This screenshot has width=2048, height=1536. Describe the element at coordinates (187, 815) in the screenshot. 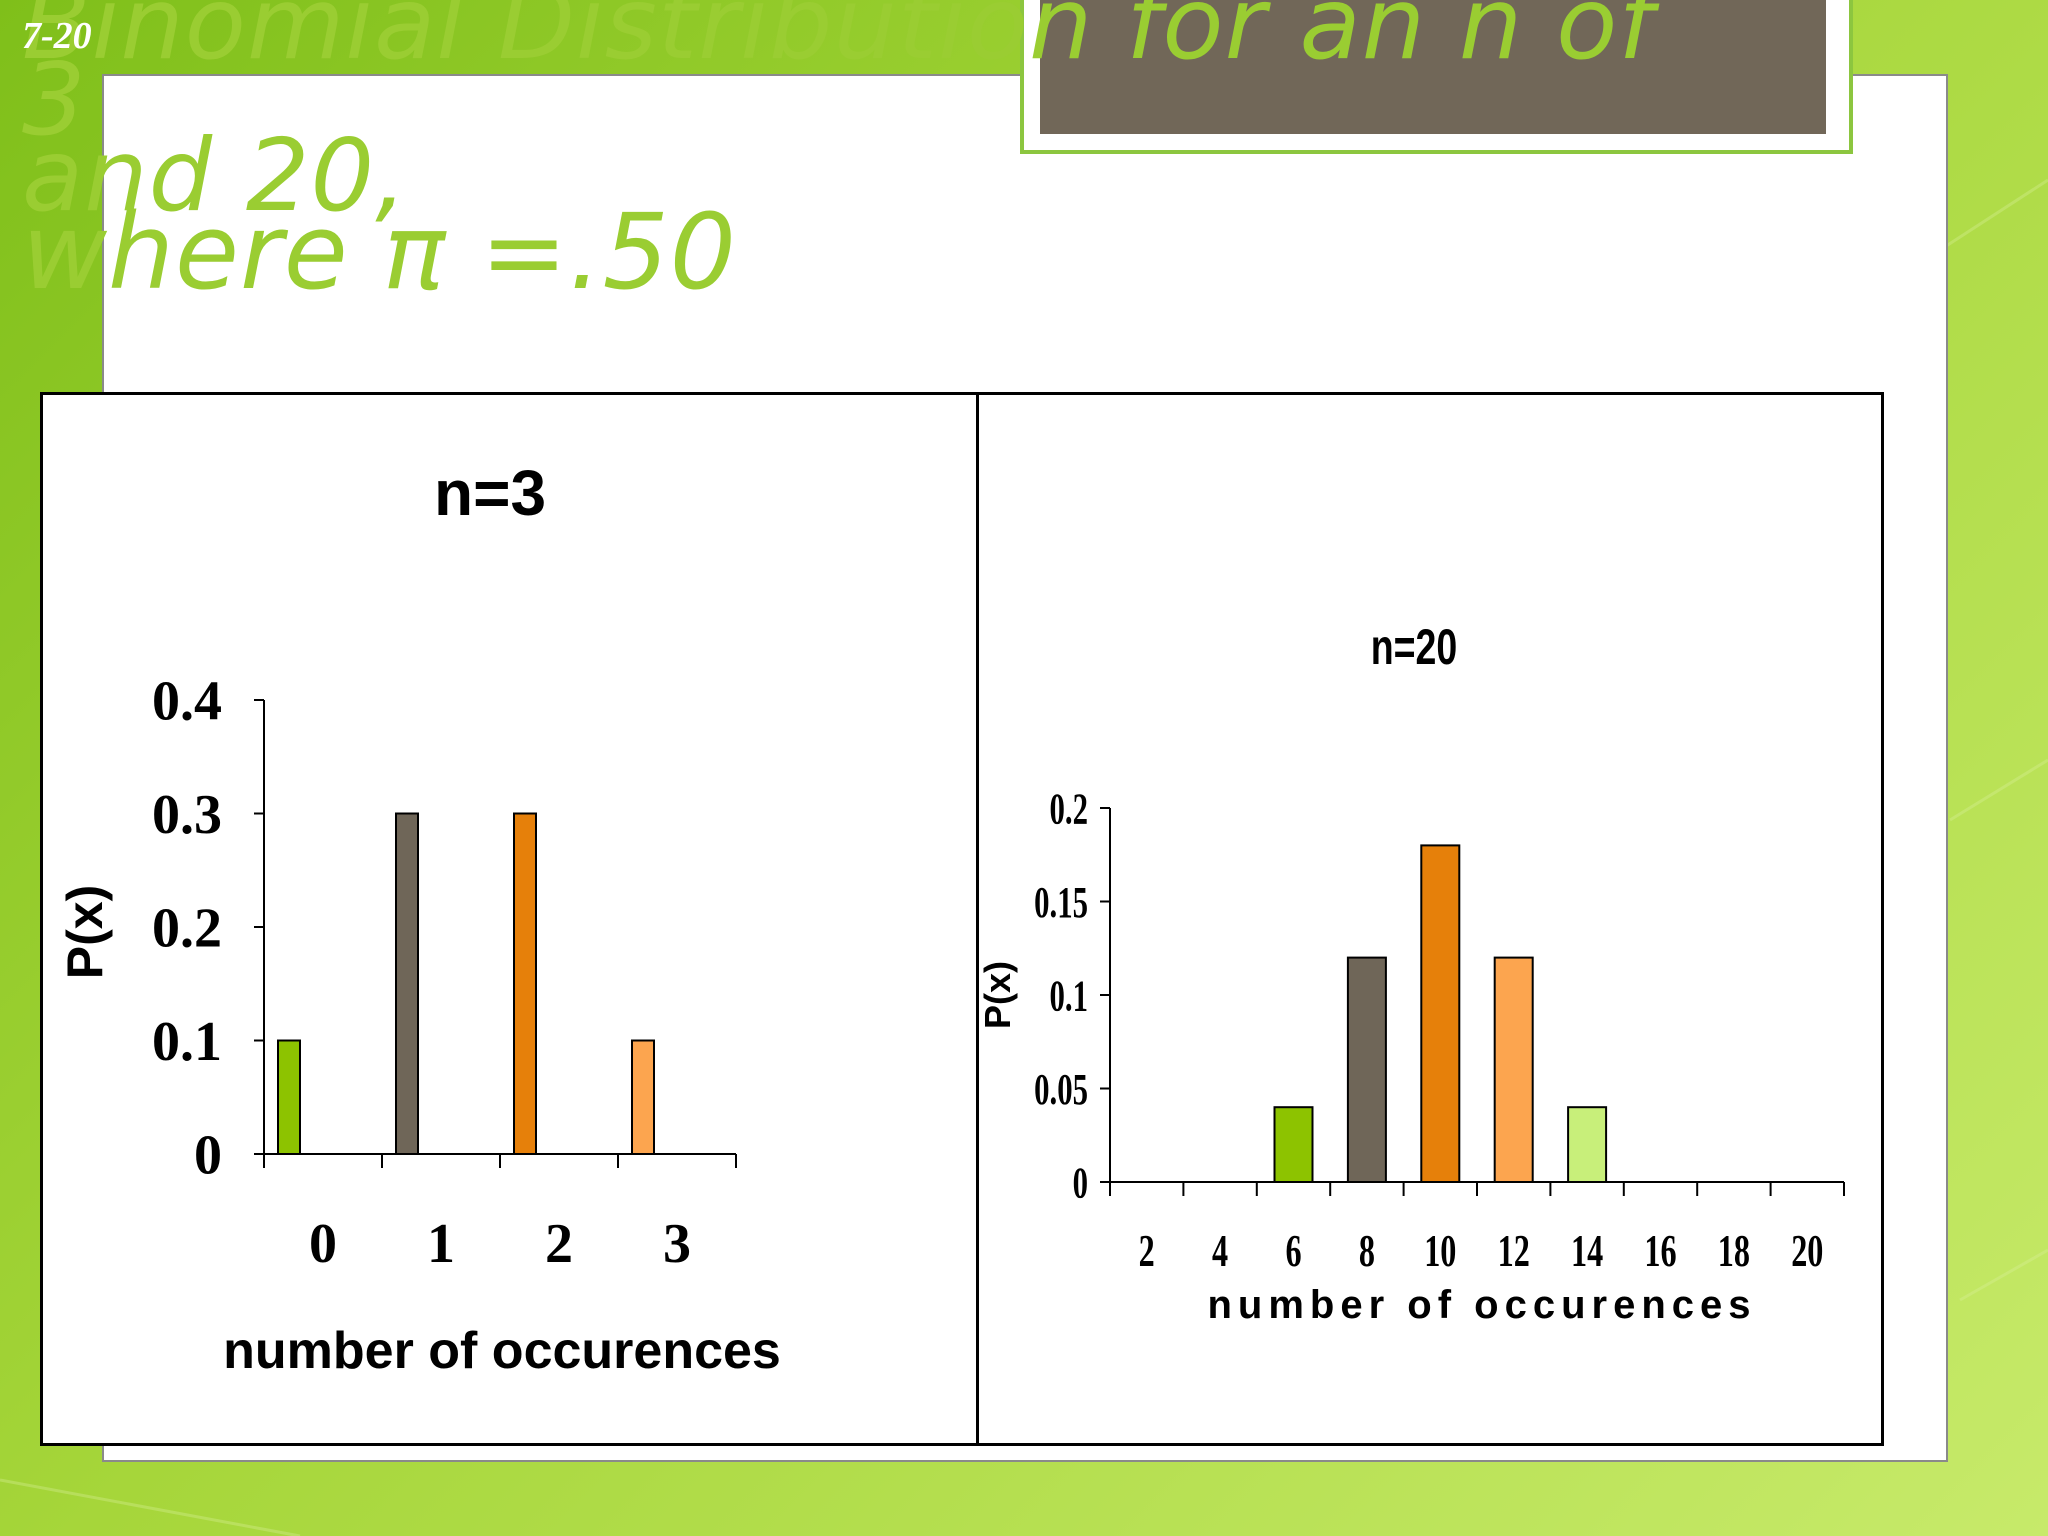

I see `chart-n3-y-tick-label: 0.3` at that location.